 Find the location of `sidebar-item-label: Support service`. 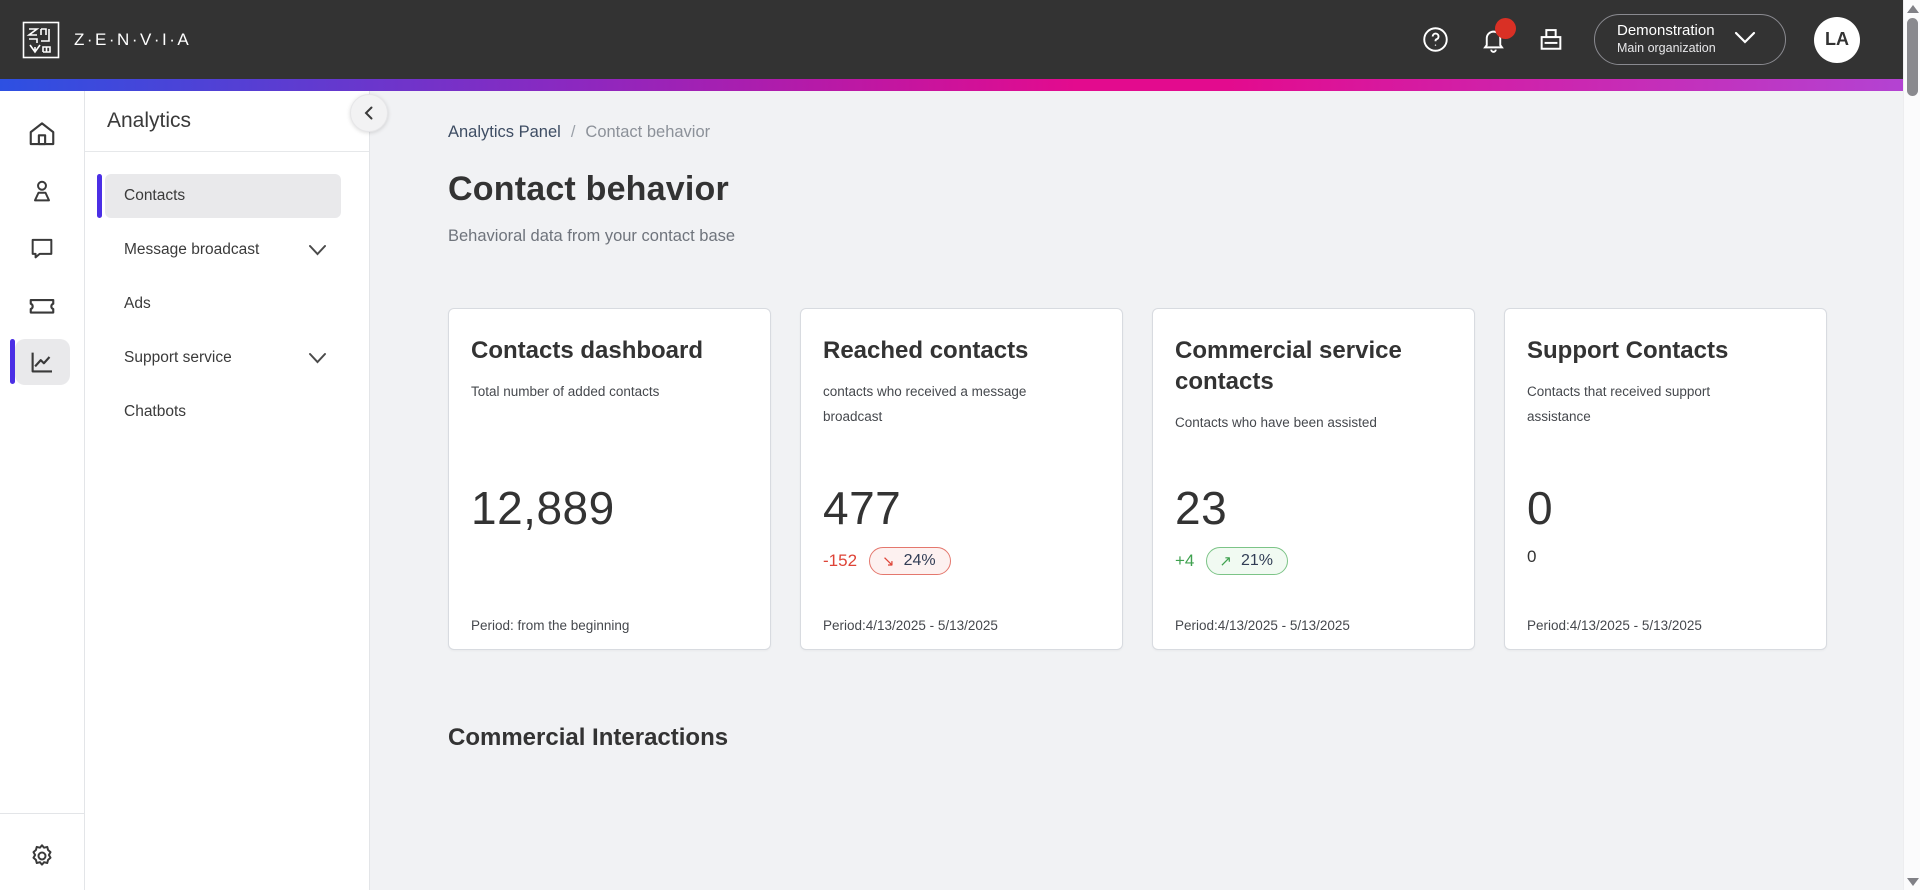

sidebar-item-label: Support service is located at coordinates (178, 357).